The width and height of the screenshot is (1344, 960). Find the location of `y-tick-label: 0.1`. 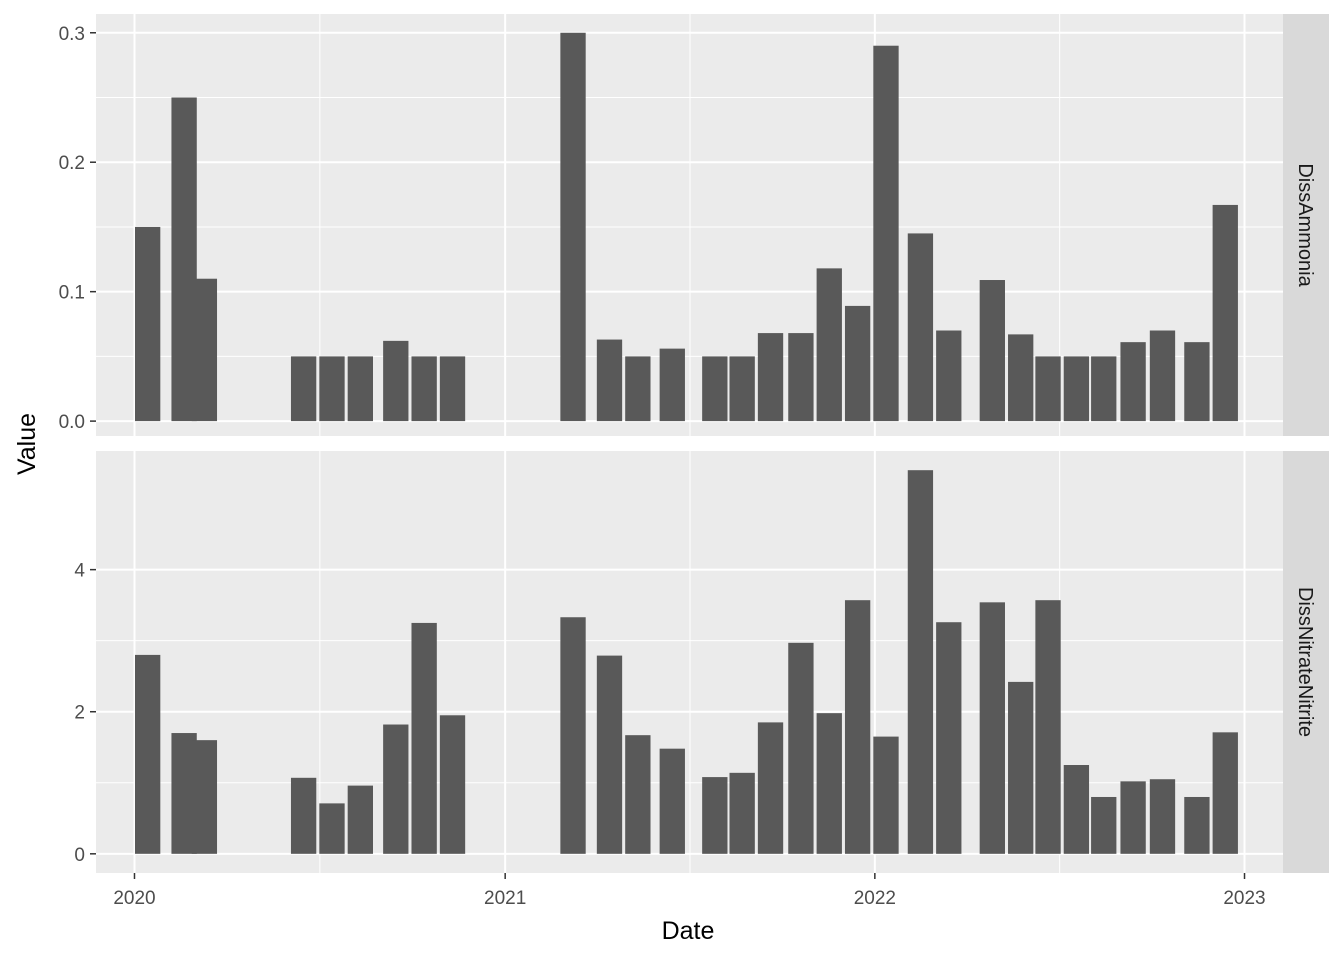

y-tick-label: 0.1 is located at coordinates (72, 293).